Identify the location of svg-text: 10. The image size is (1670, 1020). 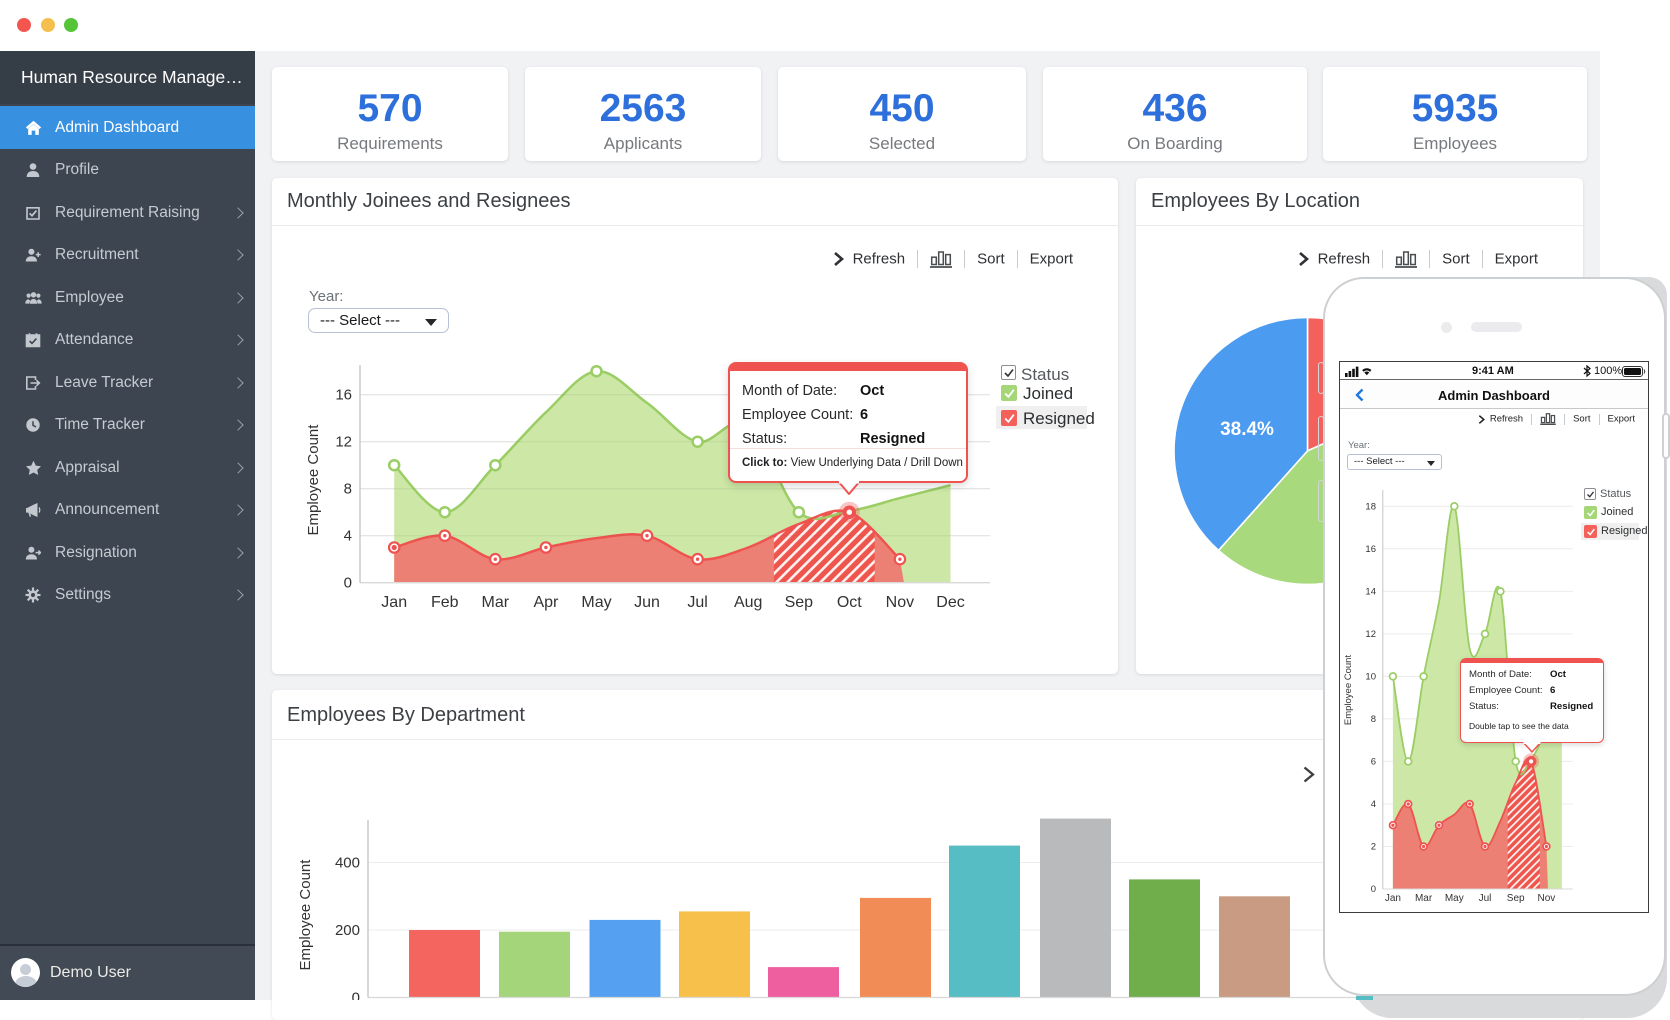
(1370, 676).